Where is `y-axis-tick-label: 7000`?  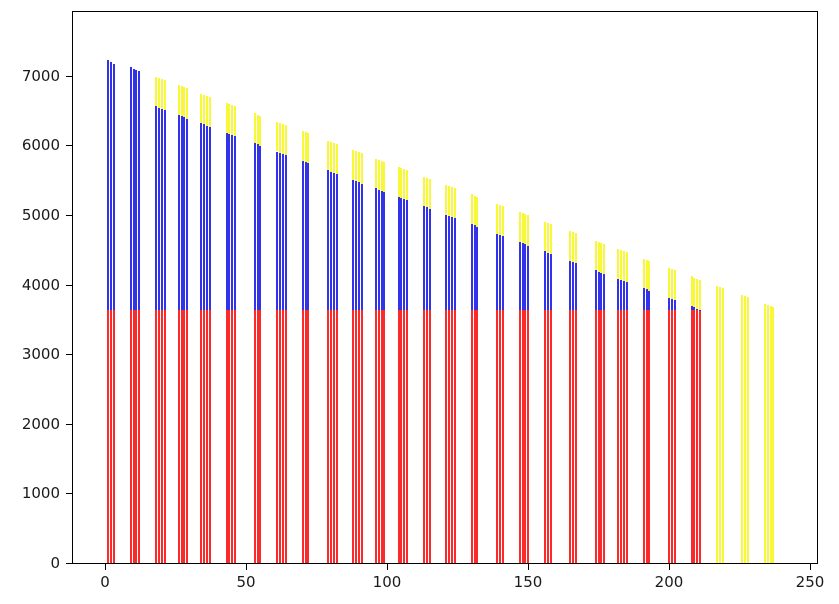
y-axis-tick-label: 7000 is located at coordinates (40, 76).